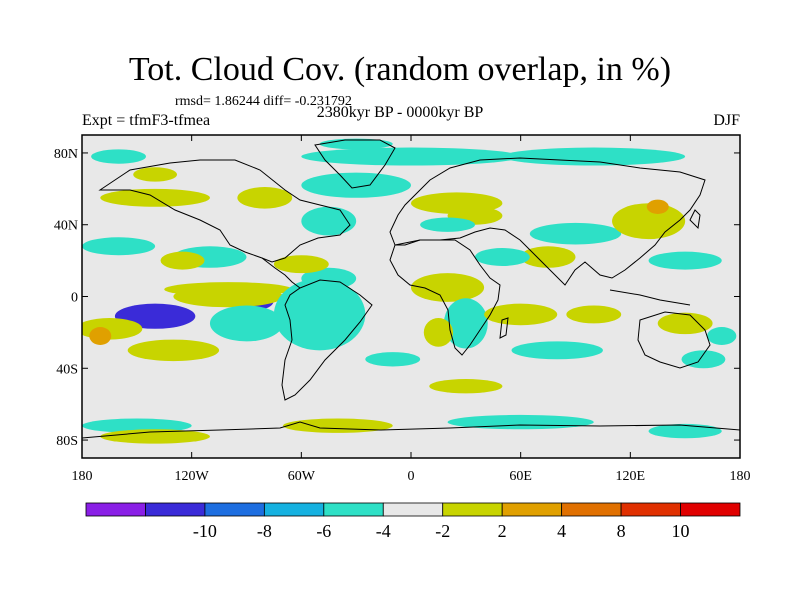  What do you see at coordinates (66, 154) in the screenshot?
I see `y-tick-label: 80N` at bounding box center [66, 154].